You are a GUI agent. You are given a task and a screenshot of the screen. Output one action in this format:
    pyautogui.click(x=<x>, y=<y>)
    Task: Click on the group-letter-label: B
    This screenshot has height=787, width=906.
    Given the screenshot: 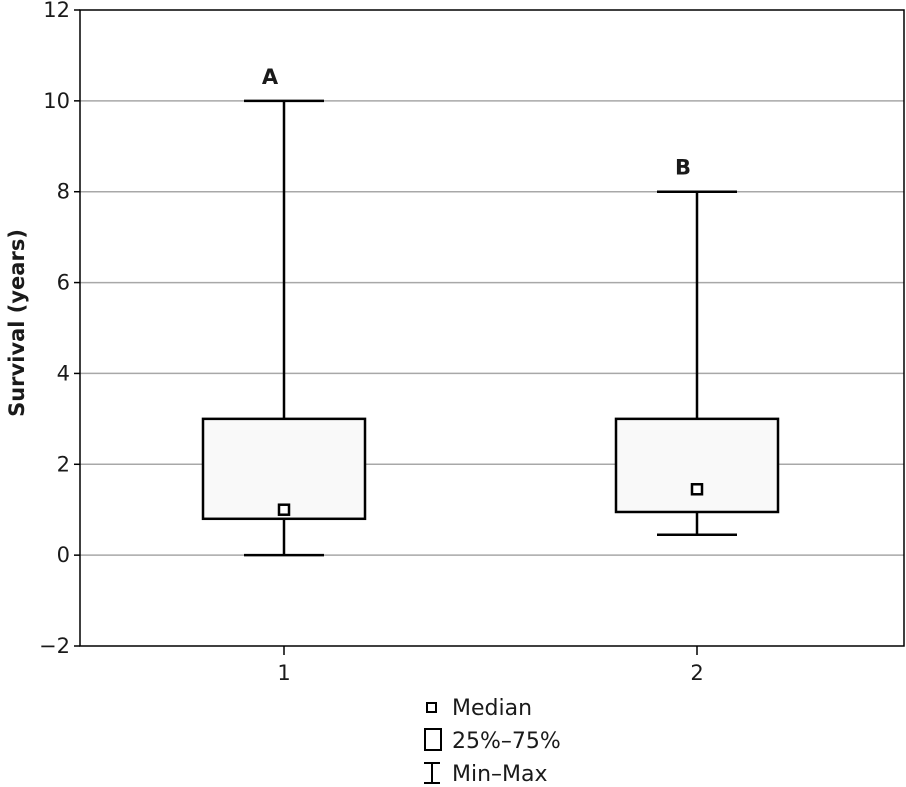 What is the action you would take?
    pyautogui.click(x=683, y=168)
    